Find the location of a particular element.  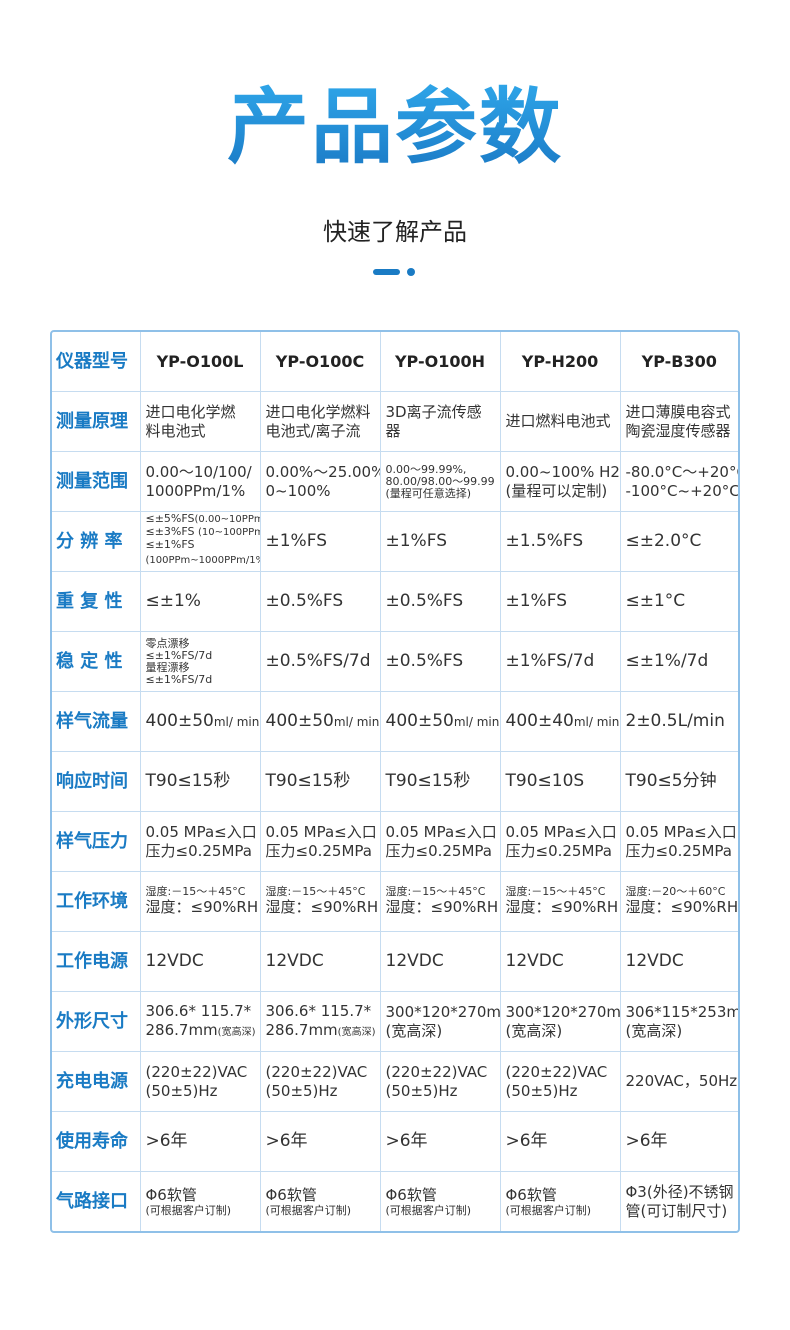

cell-line: (宽高深) is located at coordinates (563, 1031).